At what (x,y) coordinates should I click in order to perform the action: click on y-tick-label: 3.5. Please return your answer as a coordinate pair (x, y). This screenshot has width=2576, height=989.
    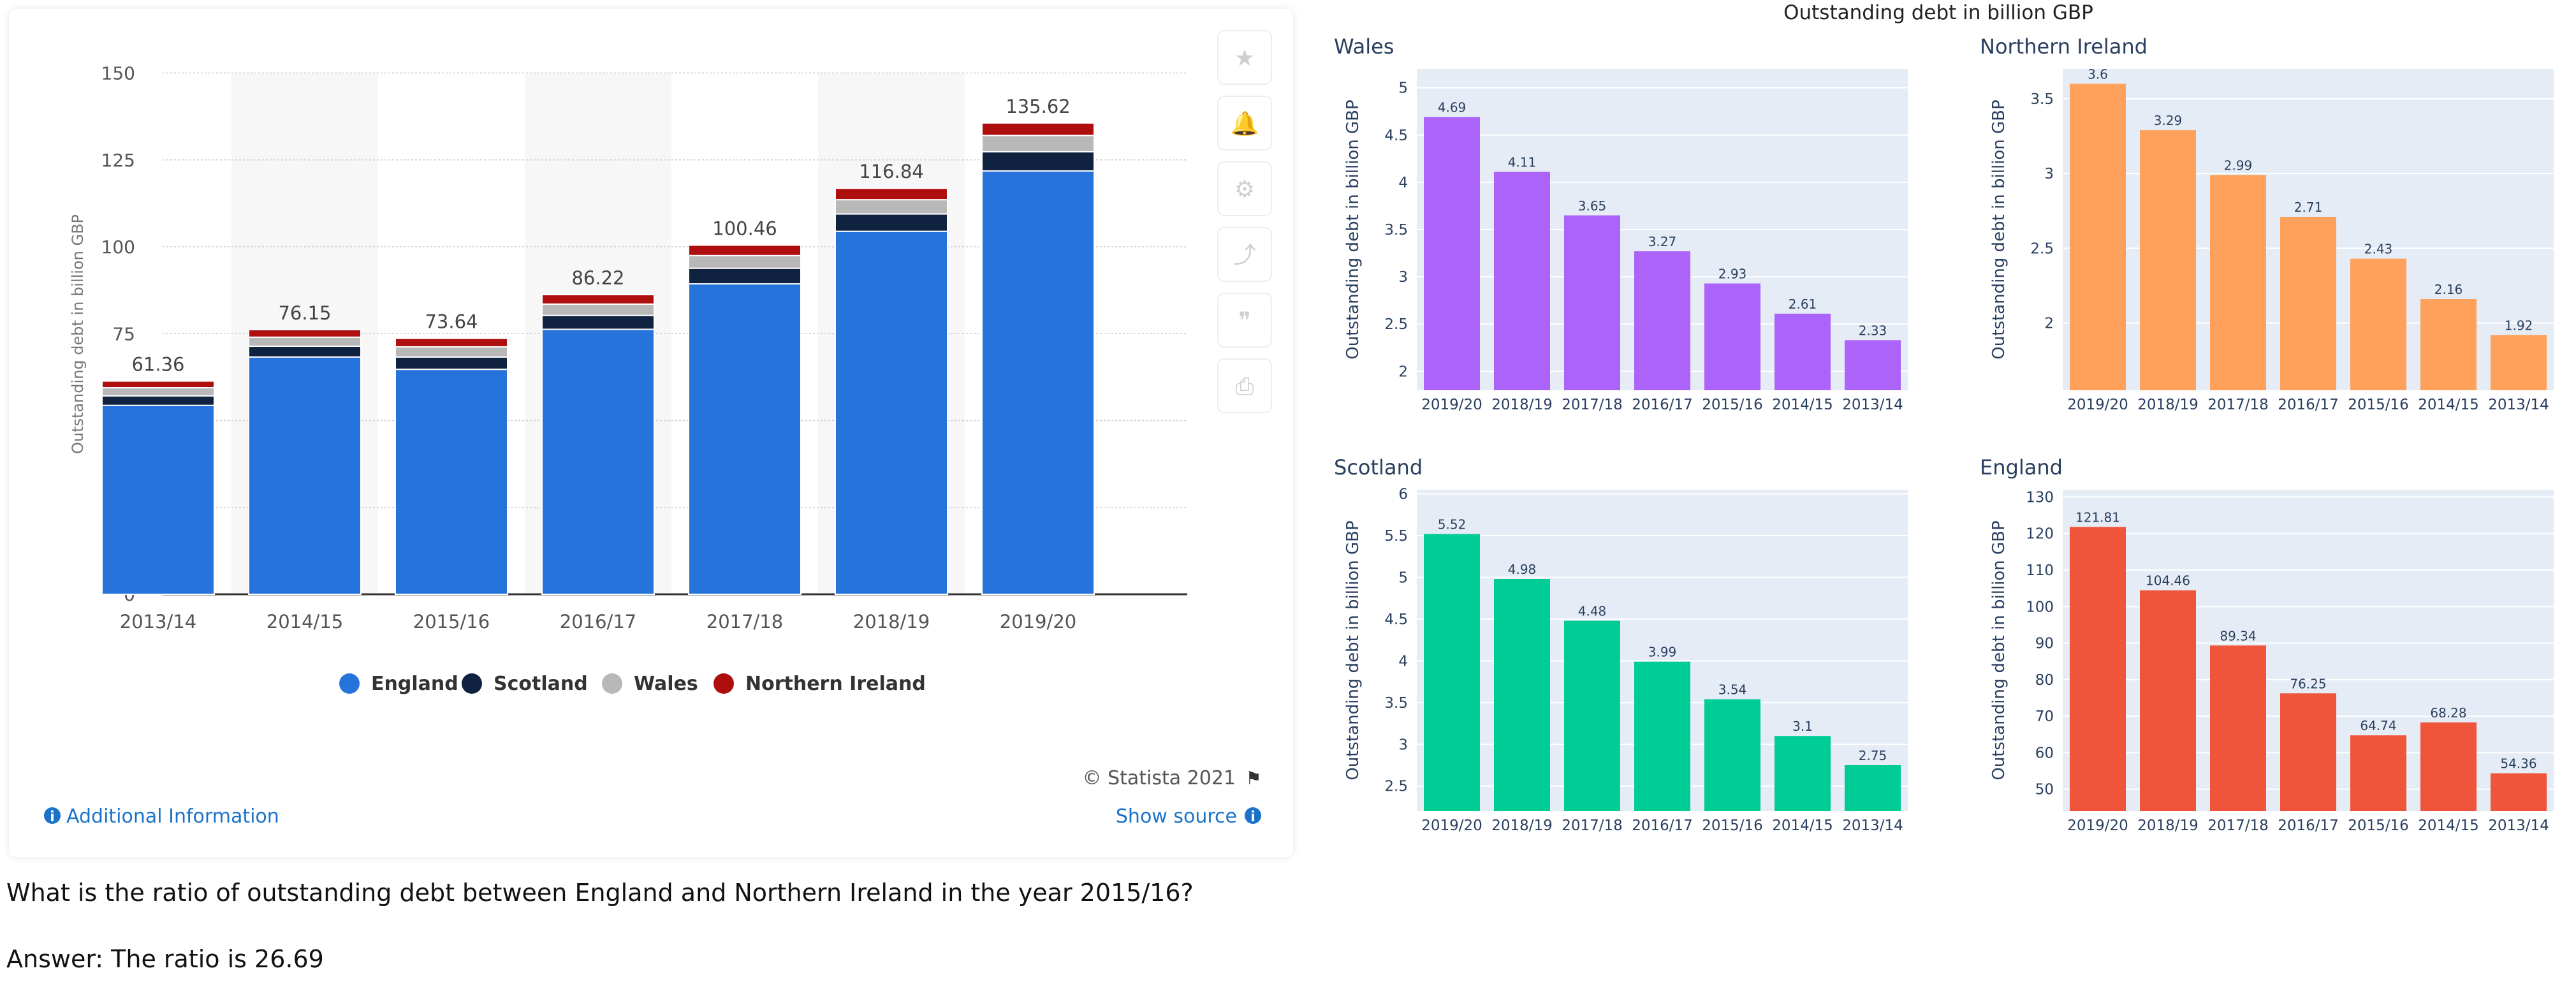
    Looking at the image, I should click on (2042, 99).